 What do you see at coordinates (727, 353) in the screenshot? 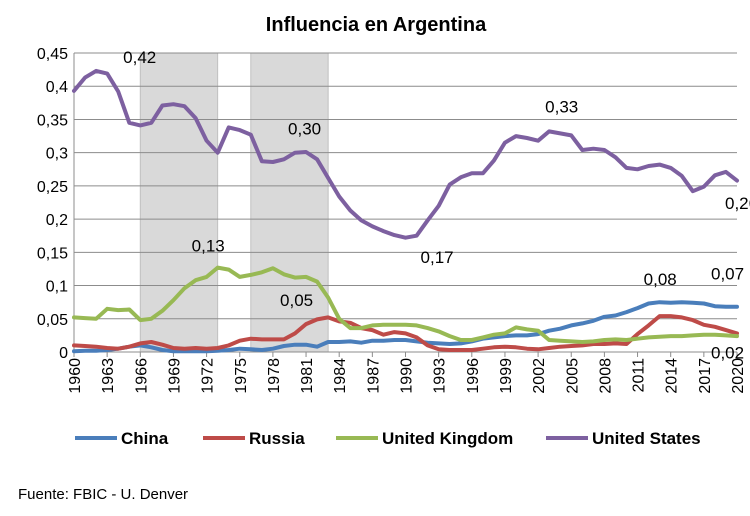
I see `data-label: 0,02` at bounding box center [727, 353].